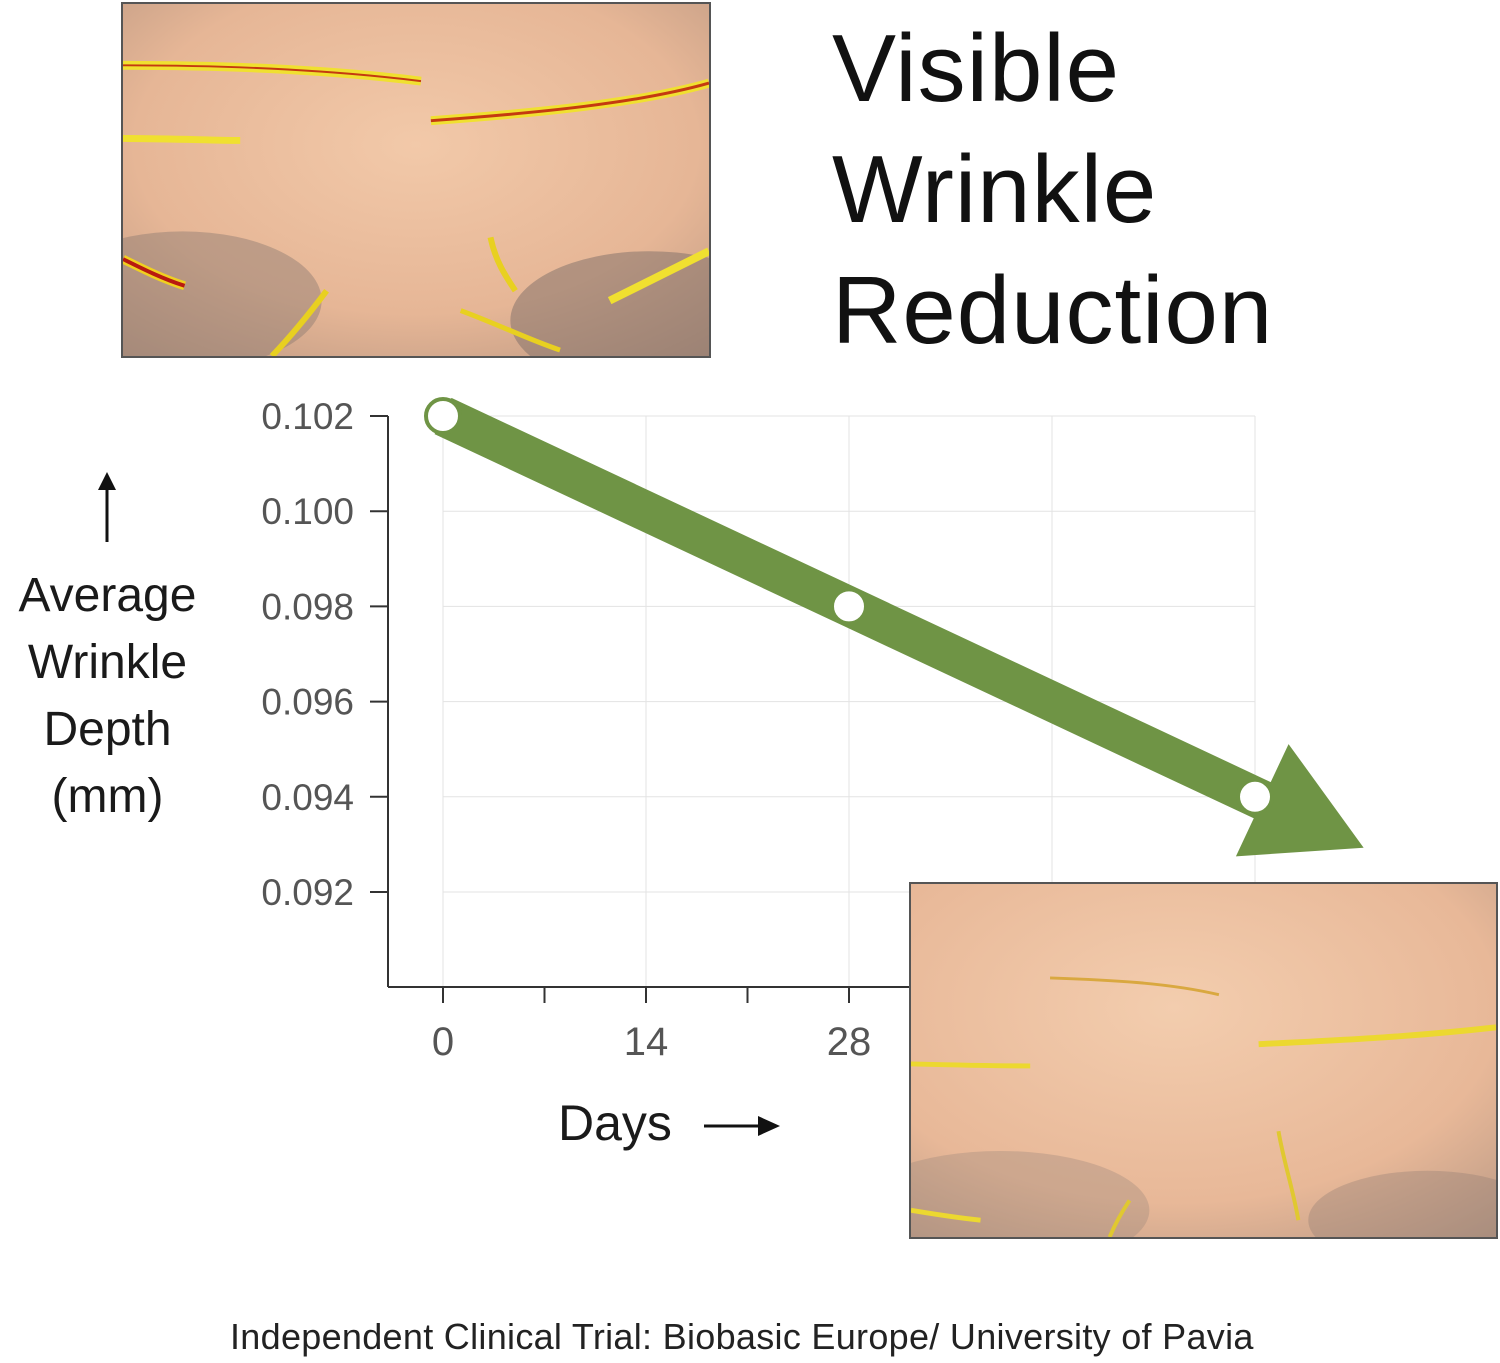 Image resolution: width=1500 pixels, height=1363 pixels. Describe the element at coordinates (976, 68) in the screenshot. I see `title-line-1: Visible` at that location.